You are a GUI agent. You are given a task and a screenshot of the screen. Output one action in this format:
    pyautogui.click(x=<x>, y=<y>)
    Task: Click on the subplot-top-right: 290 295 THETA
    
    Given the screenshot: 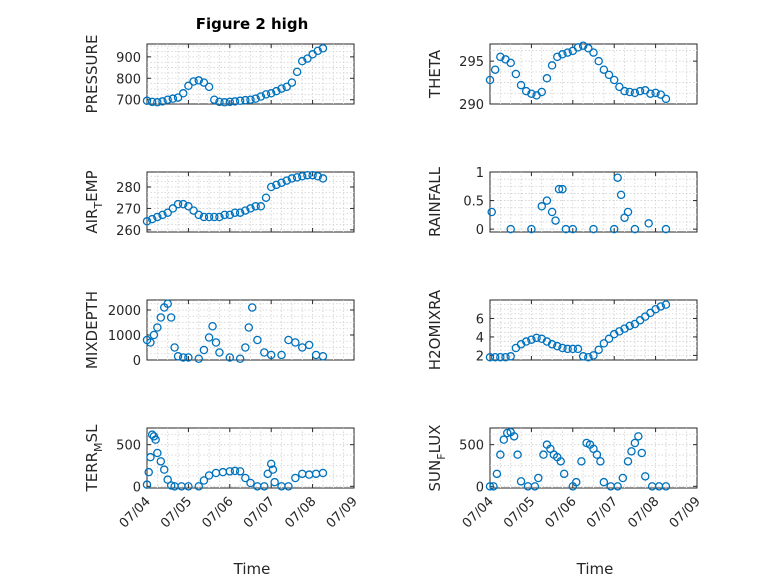 What is the action you would take?
    pyautogui.click(x=562, y=77)
    